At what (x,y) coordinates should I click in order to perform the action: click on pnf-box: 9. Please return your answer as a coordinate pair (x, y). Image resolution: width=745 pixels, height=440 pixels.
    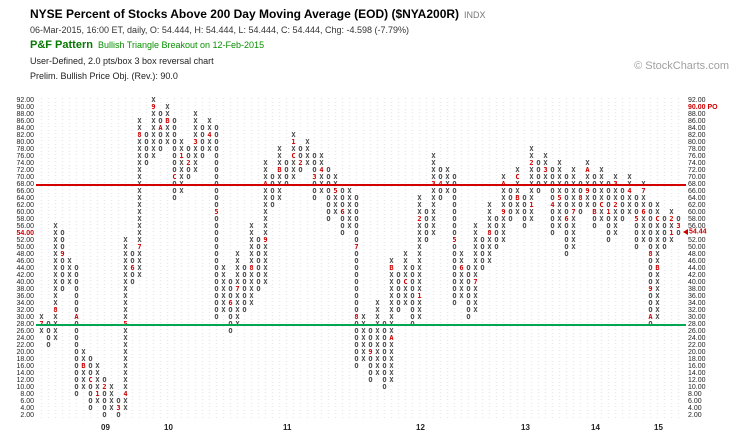
    Looking at the image, I should click on (370, 352).